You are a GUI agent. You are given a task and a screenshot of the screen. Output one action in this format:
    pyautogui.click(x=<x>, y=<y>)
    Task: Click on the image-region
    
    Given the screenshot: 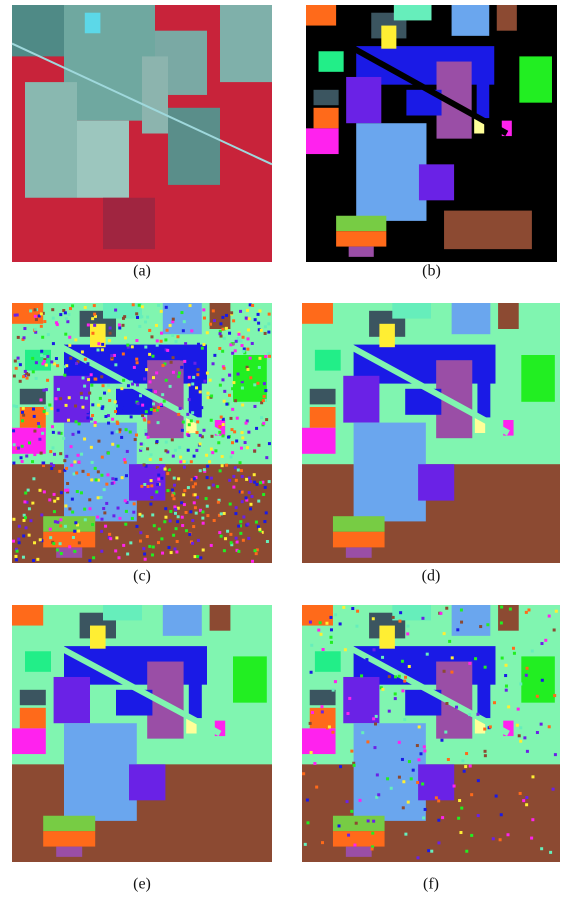 What is the action you would take?
    pyautogui.click(x=155, y=95)
    